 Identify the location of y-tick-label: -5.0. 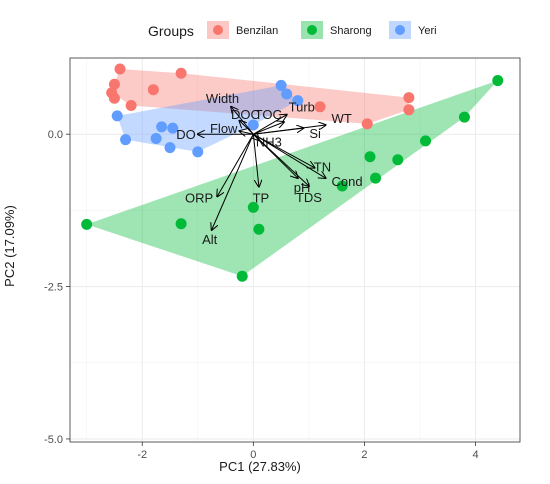
(53, 440).